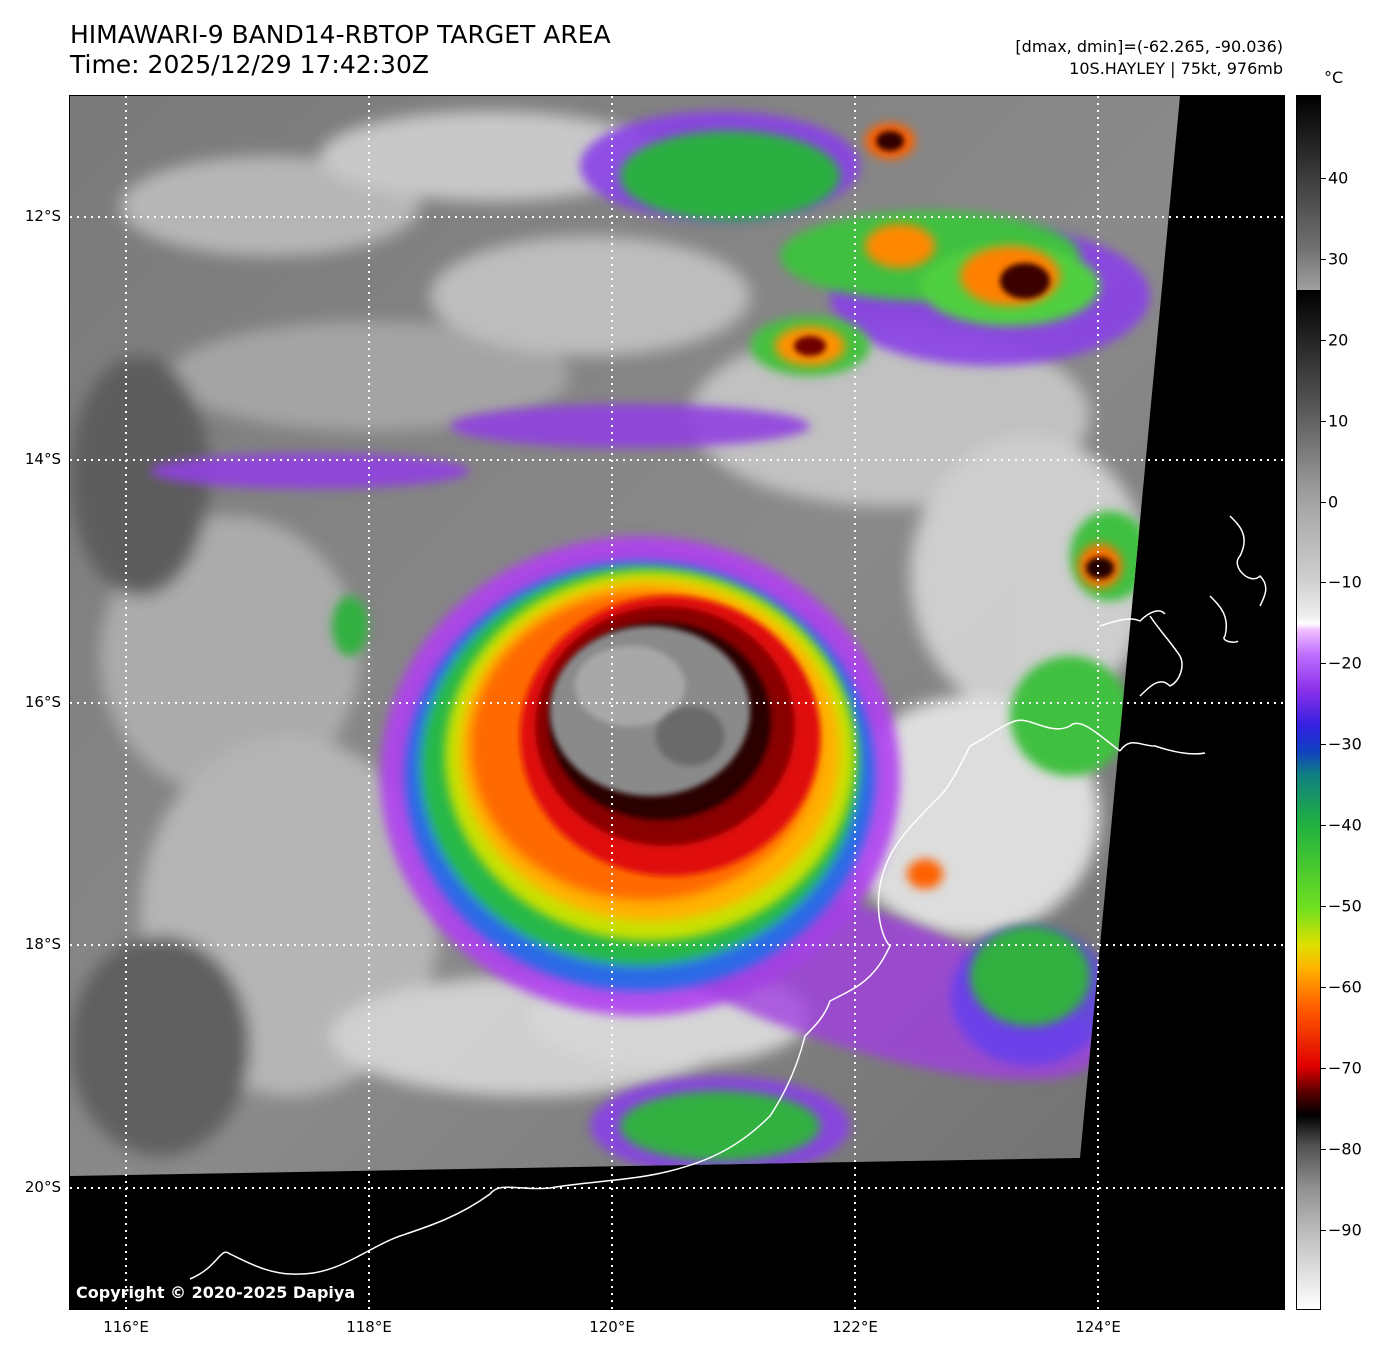  I want to click on lat-label: 20°S, so click(42, 1187).